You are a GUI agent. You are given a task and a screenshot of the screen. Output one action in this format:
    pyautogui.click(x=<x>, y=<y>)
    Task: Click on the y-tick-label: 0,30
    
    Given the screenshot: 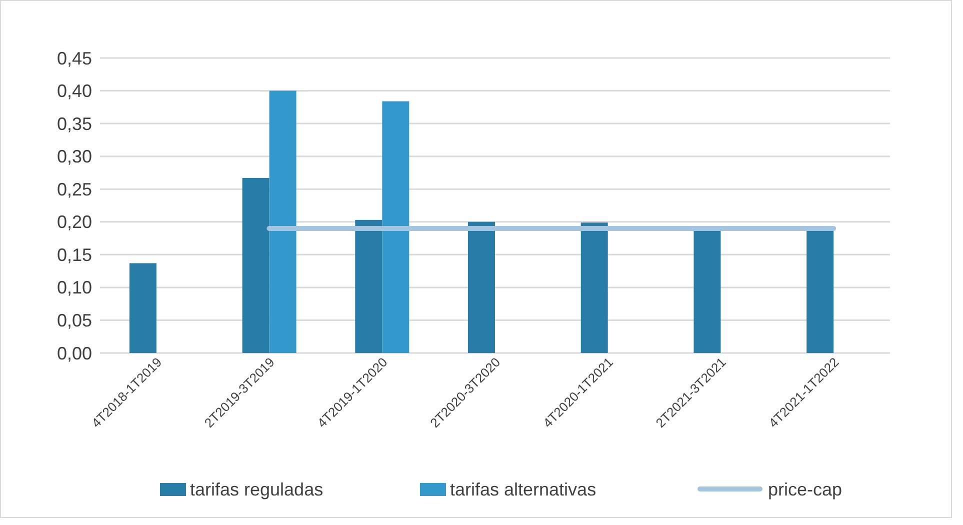 What is the action you would take?
    pyautogui.click(x=74, y=156)
    